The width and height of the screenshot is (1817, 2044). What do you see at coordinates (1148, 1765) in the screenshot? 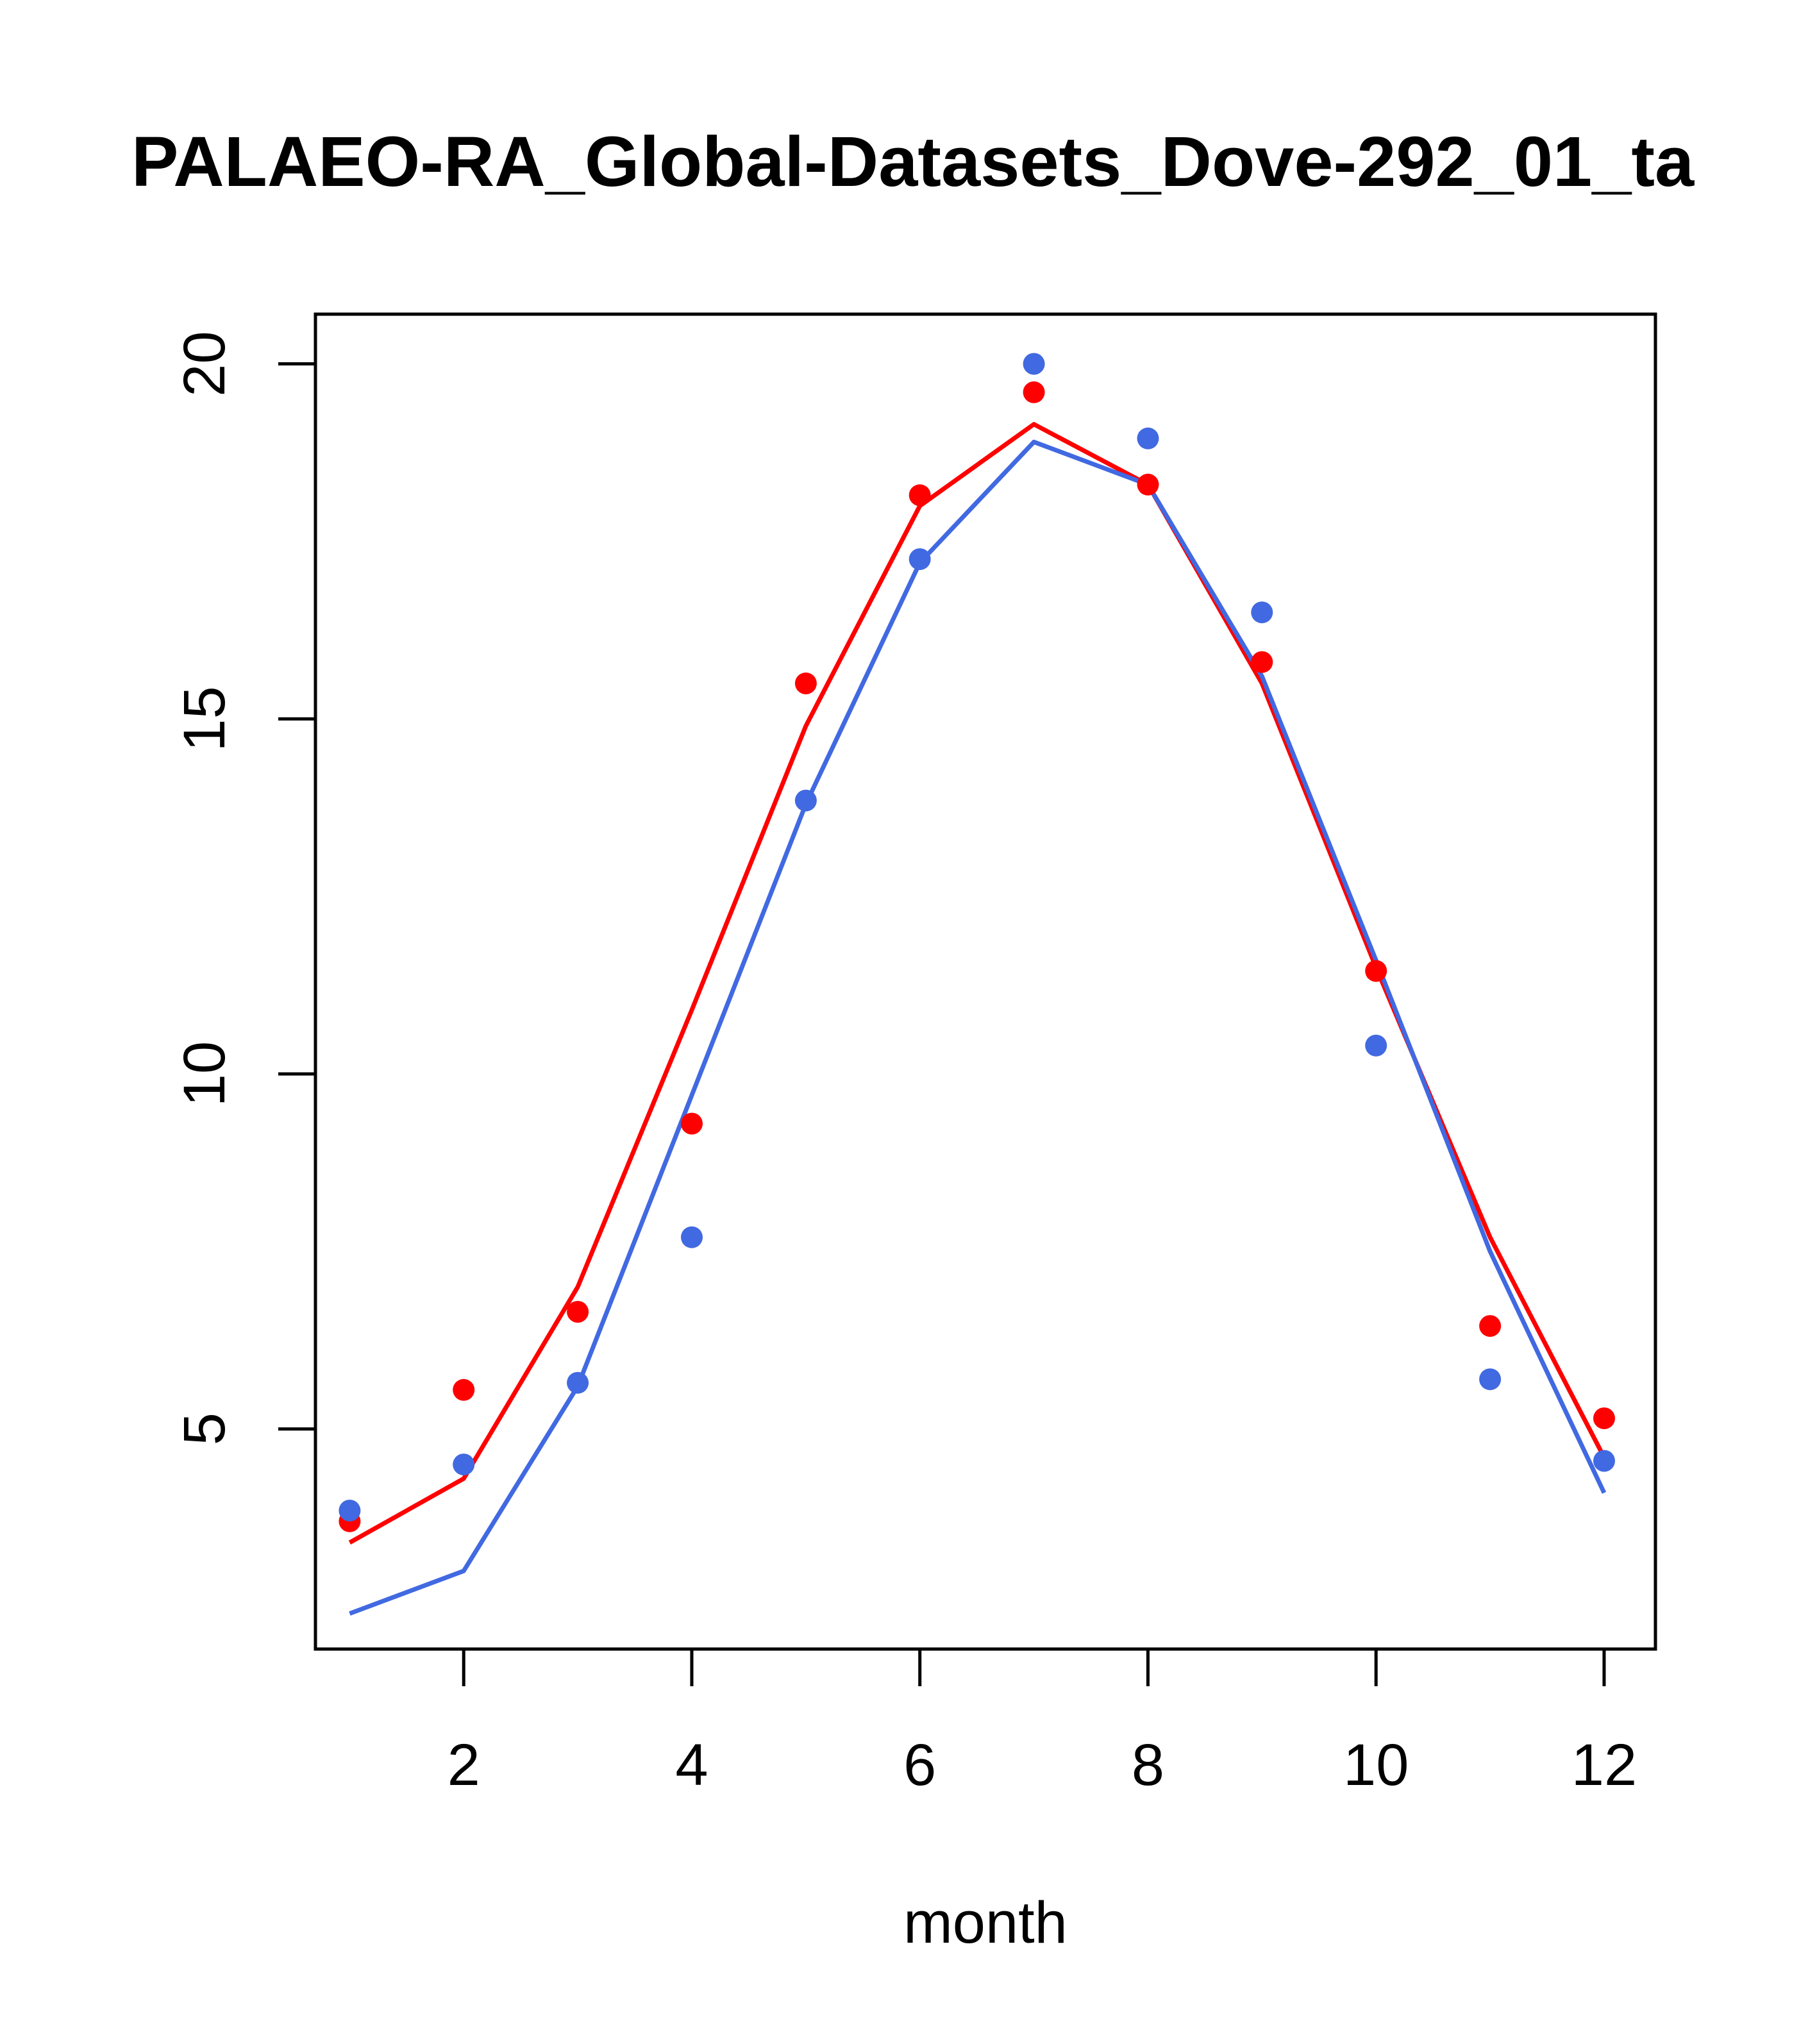
I see `x-tick-label: 8` at bounding box center [1148, 1765].